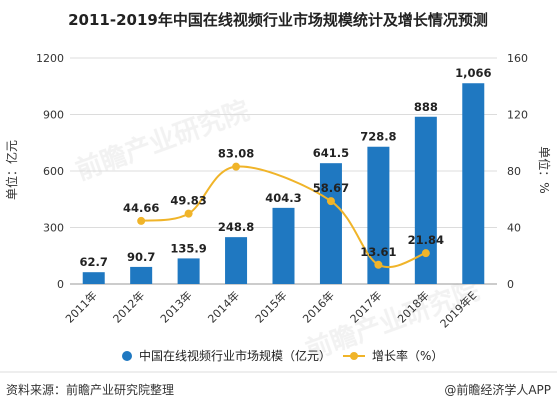  What do you see at coordinates (473, 73) in the screenshot?
I see `bar-value-label: 1,066` at bounding box center [473, 73].